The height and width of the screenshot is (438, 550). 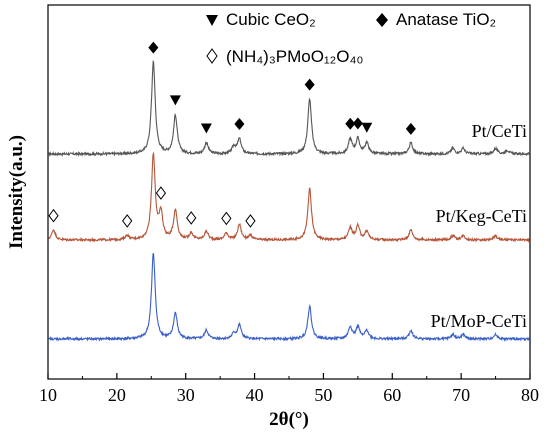 What do you see at coordinates (294, 56) in the screenshot?
I see `legend-label: (NH₄)₃PMoO₁₂O₄₀` at bounding box center [294, 56].